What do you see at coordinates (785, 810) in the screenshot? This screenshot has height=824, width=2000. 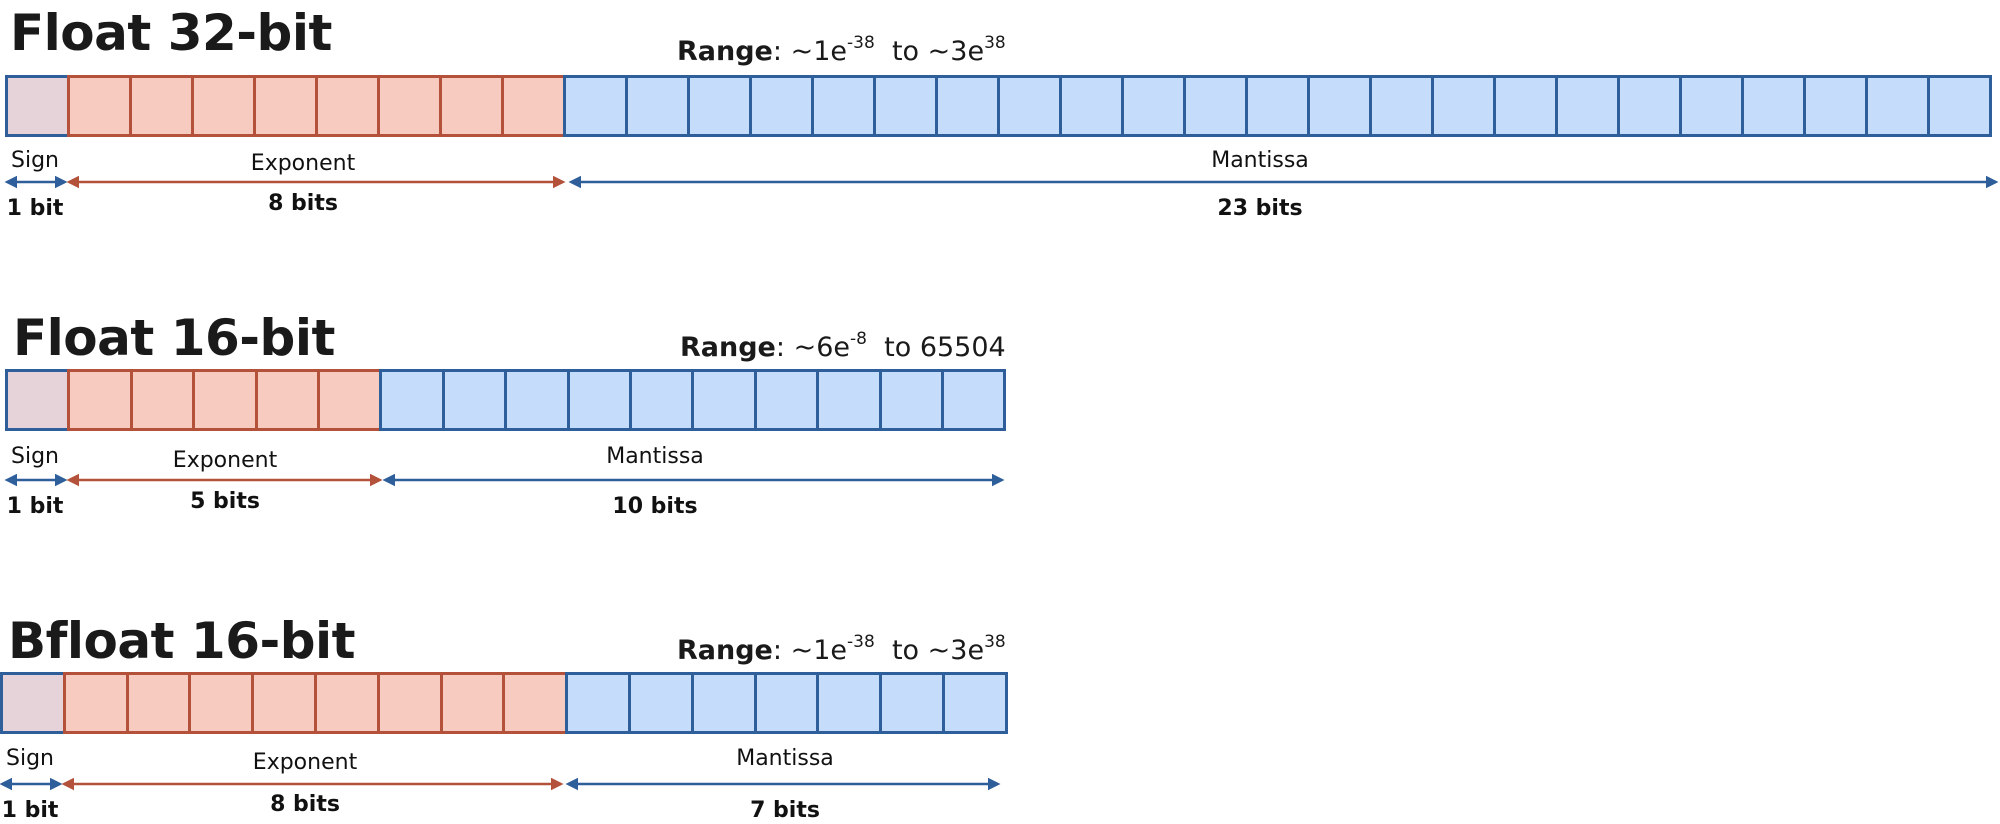 I see `mantissa-bit-count: 7 bits` at bounding box center [785, 810].